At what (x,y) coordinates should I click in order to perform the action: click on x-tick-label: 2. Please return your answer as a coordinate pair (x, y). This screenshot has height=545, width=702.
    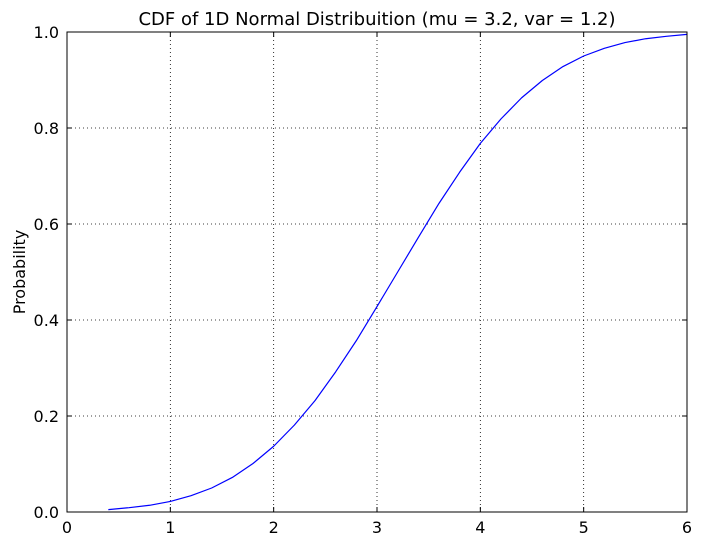
    Looking at the image, I should click on (274, 527).